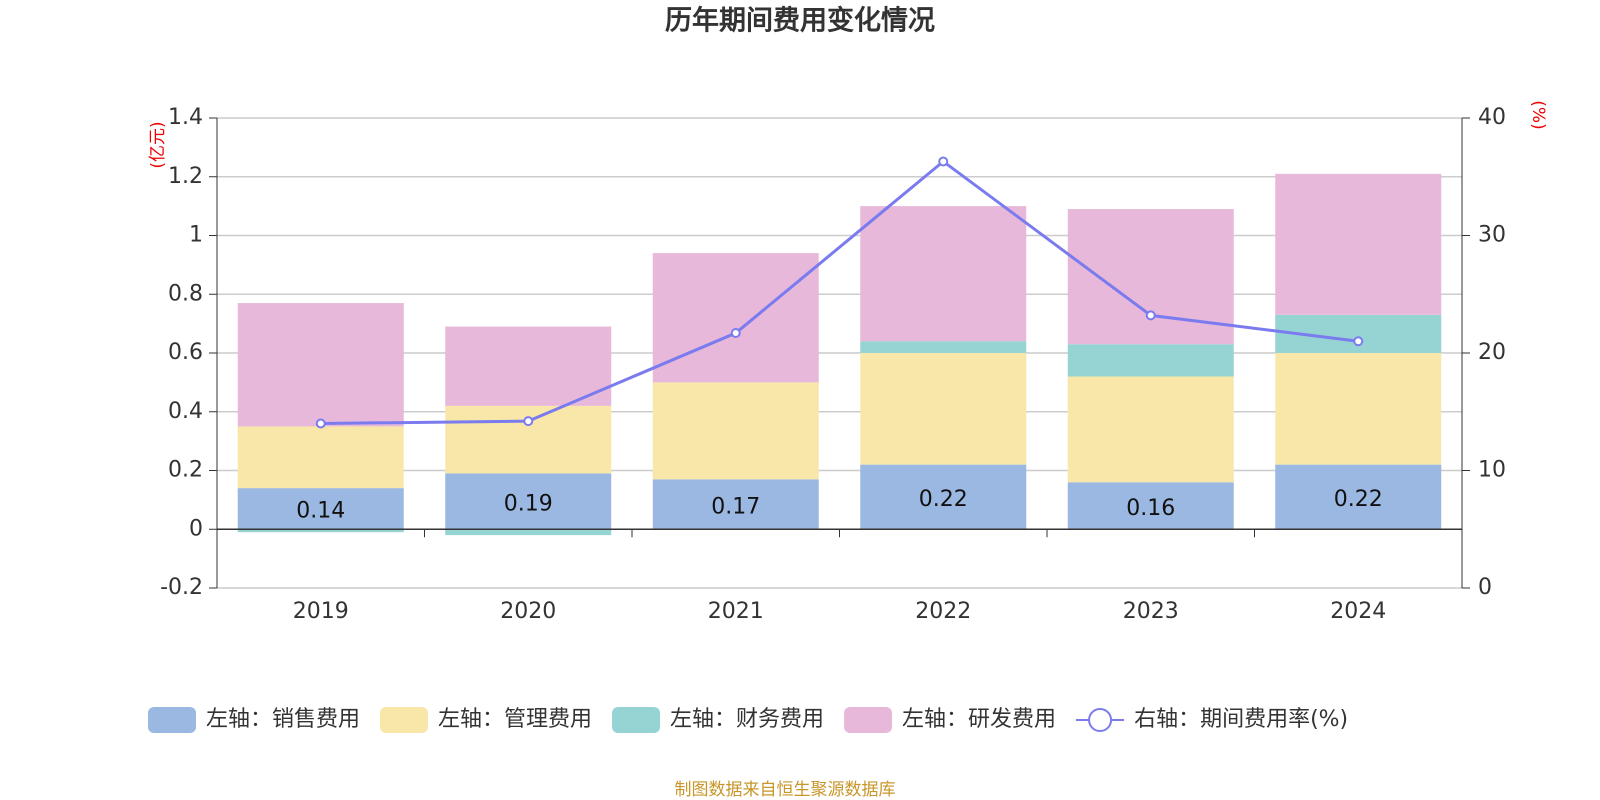  I want to click on x-tick-label: 2020, so click(528, 611).